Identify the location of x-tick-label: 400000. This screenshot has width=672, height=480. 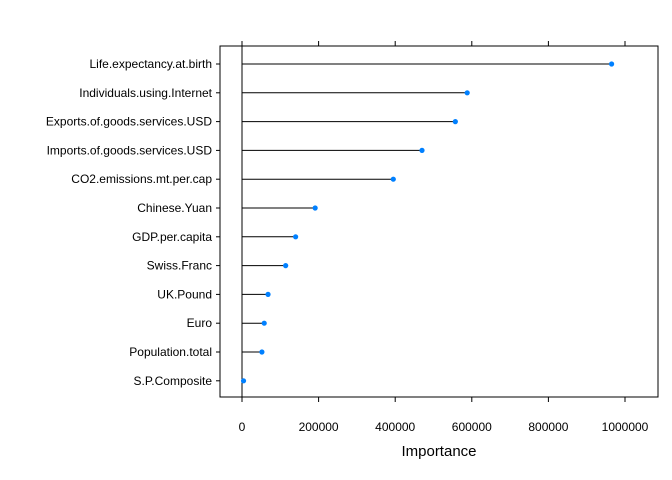
(395, 427).